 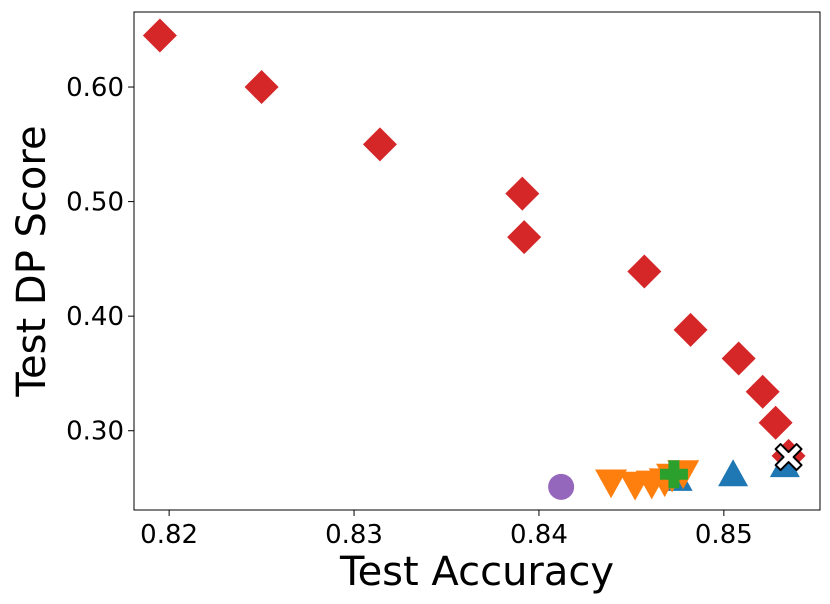 What do you see at coordinates (32, 261) in the screenshot?
I see `y-axis-title: Test DP Score` at bounding box center [32, 261].